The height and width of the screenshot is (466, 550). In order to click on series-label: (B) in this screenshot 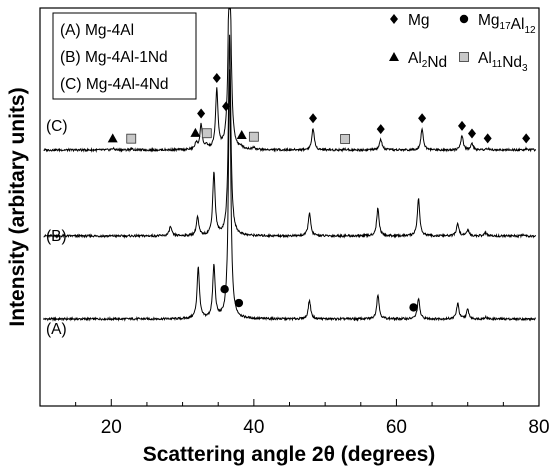, I will do `click(56, 236)`.